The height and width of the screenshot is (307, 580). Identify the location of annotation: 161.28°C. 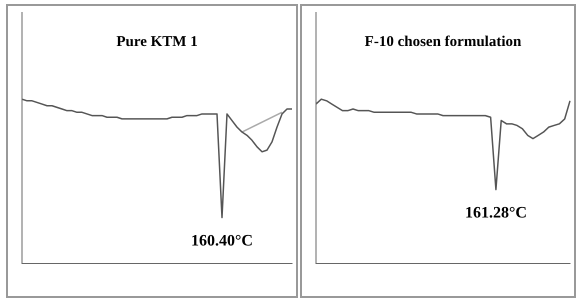
(495, 213).